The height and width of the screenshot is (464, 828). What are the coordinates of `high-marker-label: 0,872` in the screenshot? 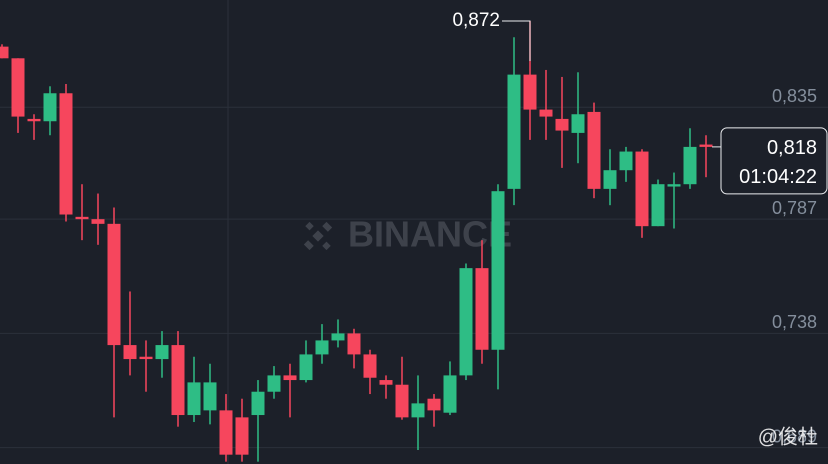 It's located at (476, 20).